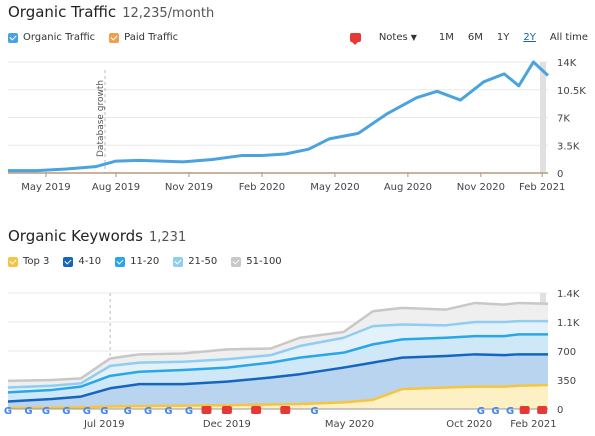  What do you see at coordinates (469, 424) in the screenshot?
I see `x-tick-label: Oct 2020` at bounding box center [469, 424].